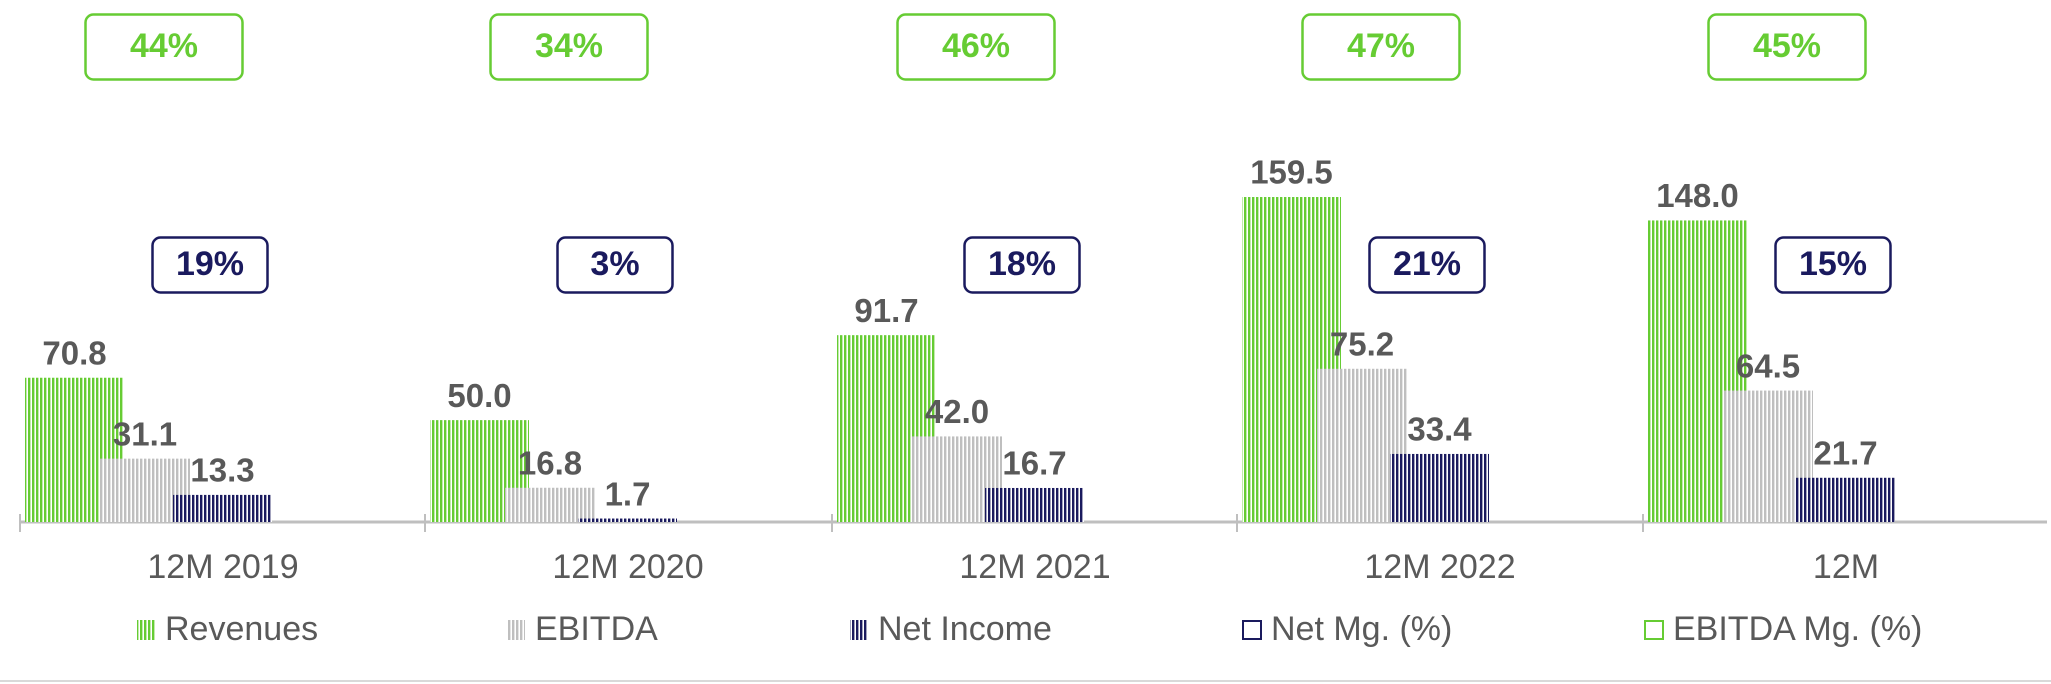 This screenshot has height=684, width=2051. I want to click on margin-label: 15%, so click(1833, 264).